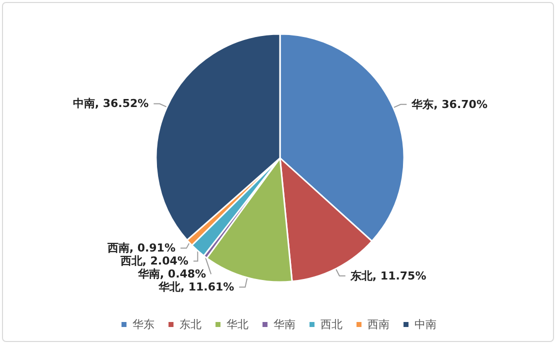 The height and width of the screenshot is (346, 558). I want to click on data-label: 西北, 2.04%, so click(153, 261).